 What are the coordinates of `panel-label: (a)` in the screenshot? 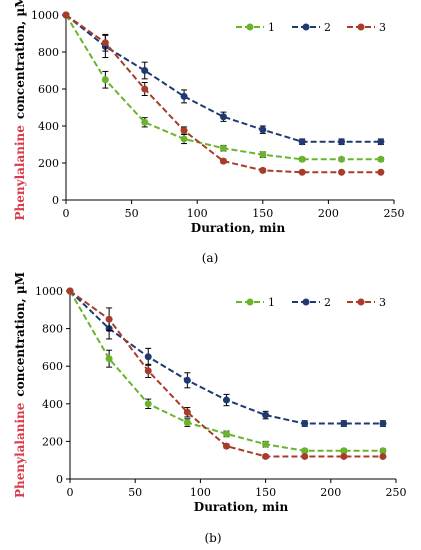 It's located at (210, 258).